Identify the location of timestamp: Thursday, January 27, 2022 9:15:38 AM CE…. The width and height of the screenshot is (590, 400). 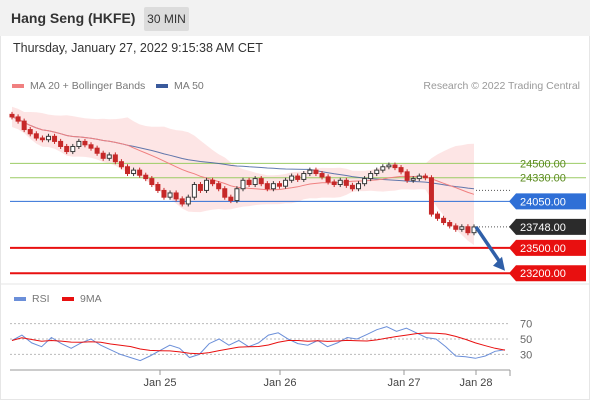
(138, 48).